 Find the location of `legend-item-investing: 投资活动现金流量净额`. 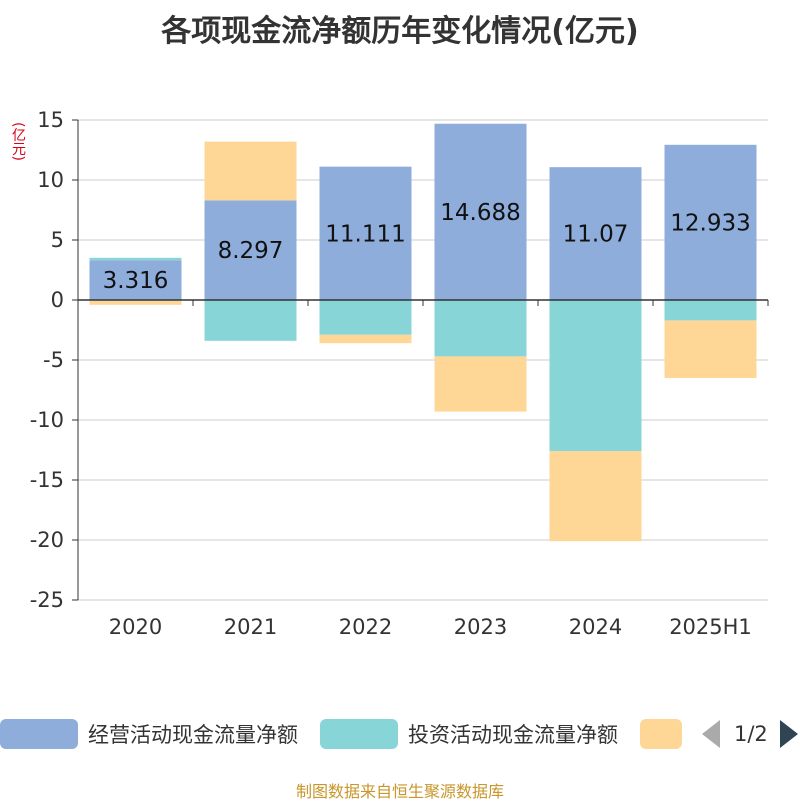

legend-item-investing: 投资活动现金流量净额 is located at coordinates (469, 734).